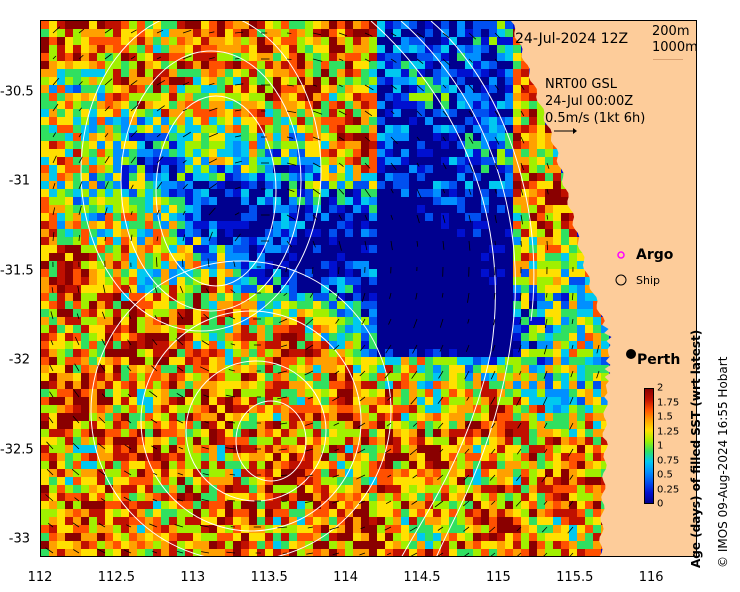 The height and width of the screenshot is (592, 740). I want to click on y-tick-label: -30.5, so click(17, 92).